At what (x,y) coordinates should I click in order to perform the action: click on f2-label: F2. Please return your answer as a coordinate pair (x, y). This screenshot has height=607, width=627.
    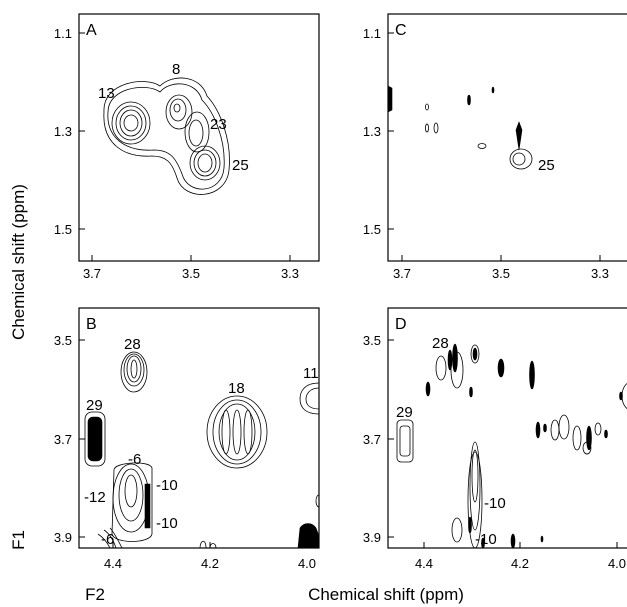
    Looking at the image, I should click on (95, 594).